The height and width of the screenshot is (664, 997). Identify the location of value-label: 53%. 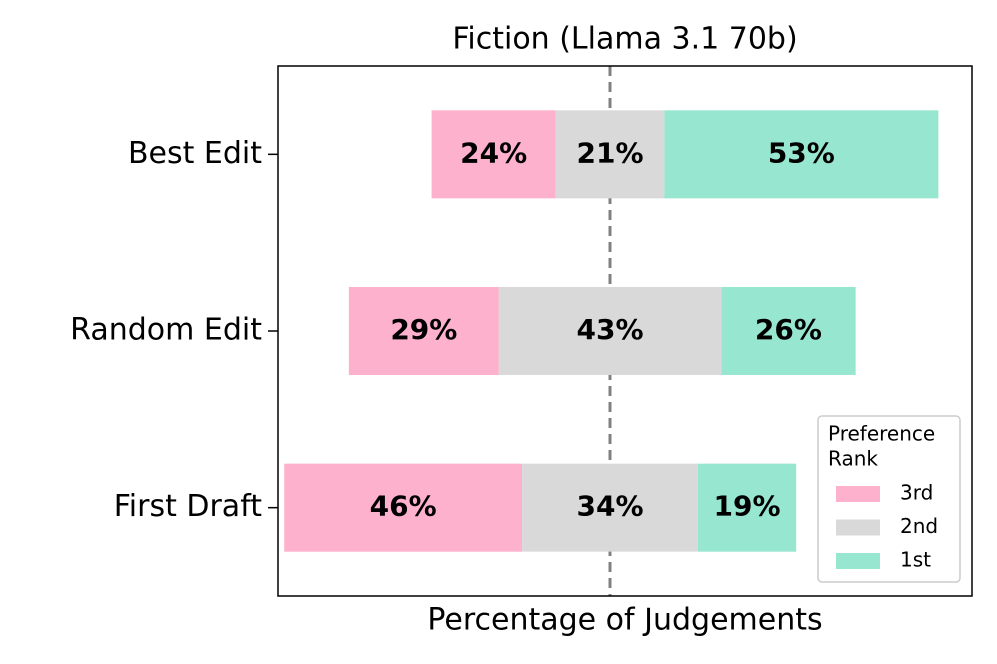
(801, 152).